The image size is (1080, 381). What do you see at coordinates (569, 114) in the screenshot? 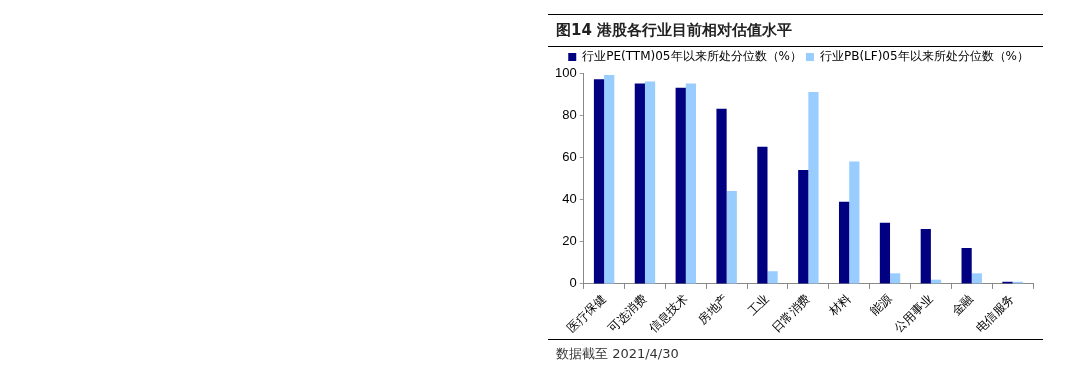
I see `y-tick-label: 80` at bounding box center [569, 114].